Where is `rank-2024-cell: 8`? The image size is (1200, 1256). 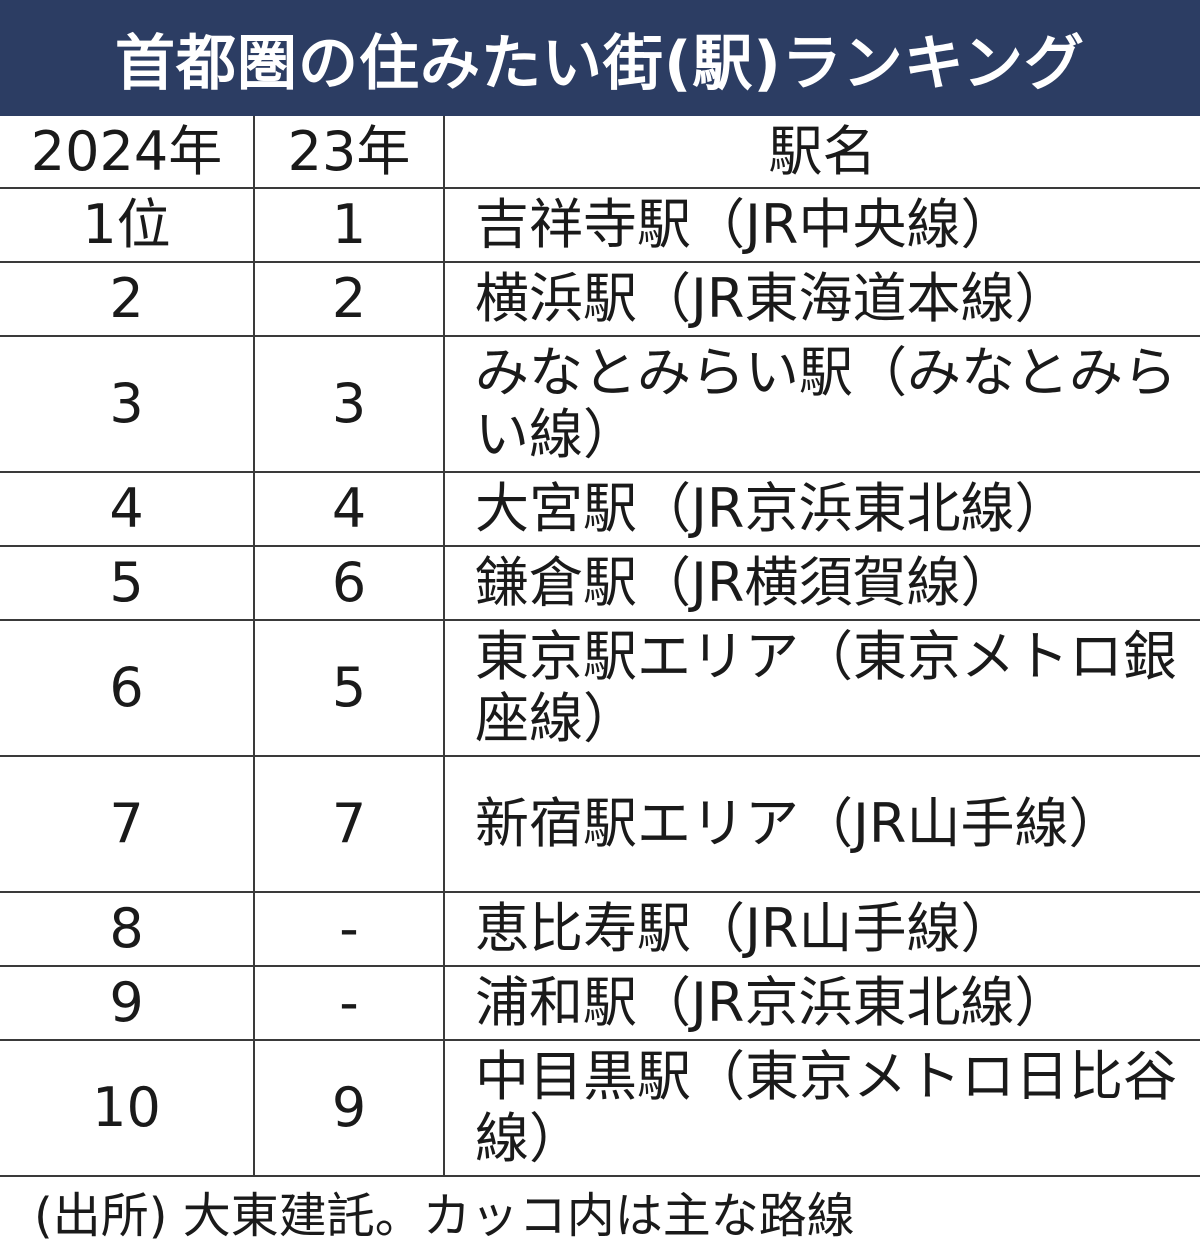 rank-2024-cell: 8 is located at coordinates (127, 929).